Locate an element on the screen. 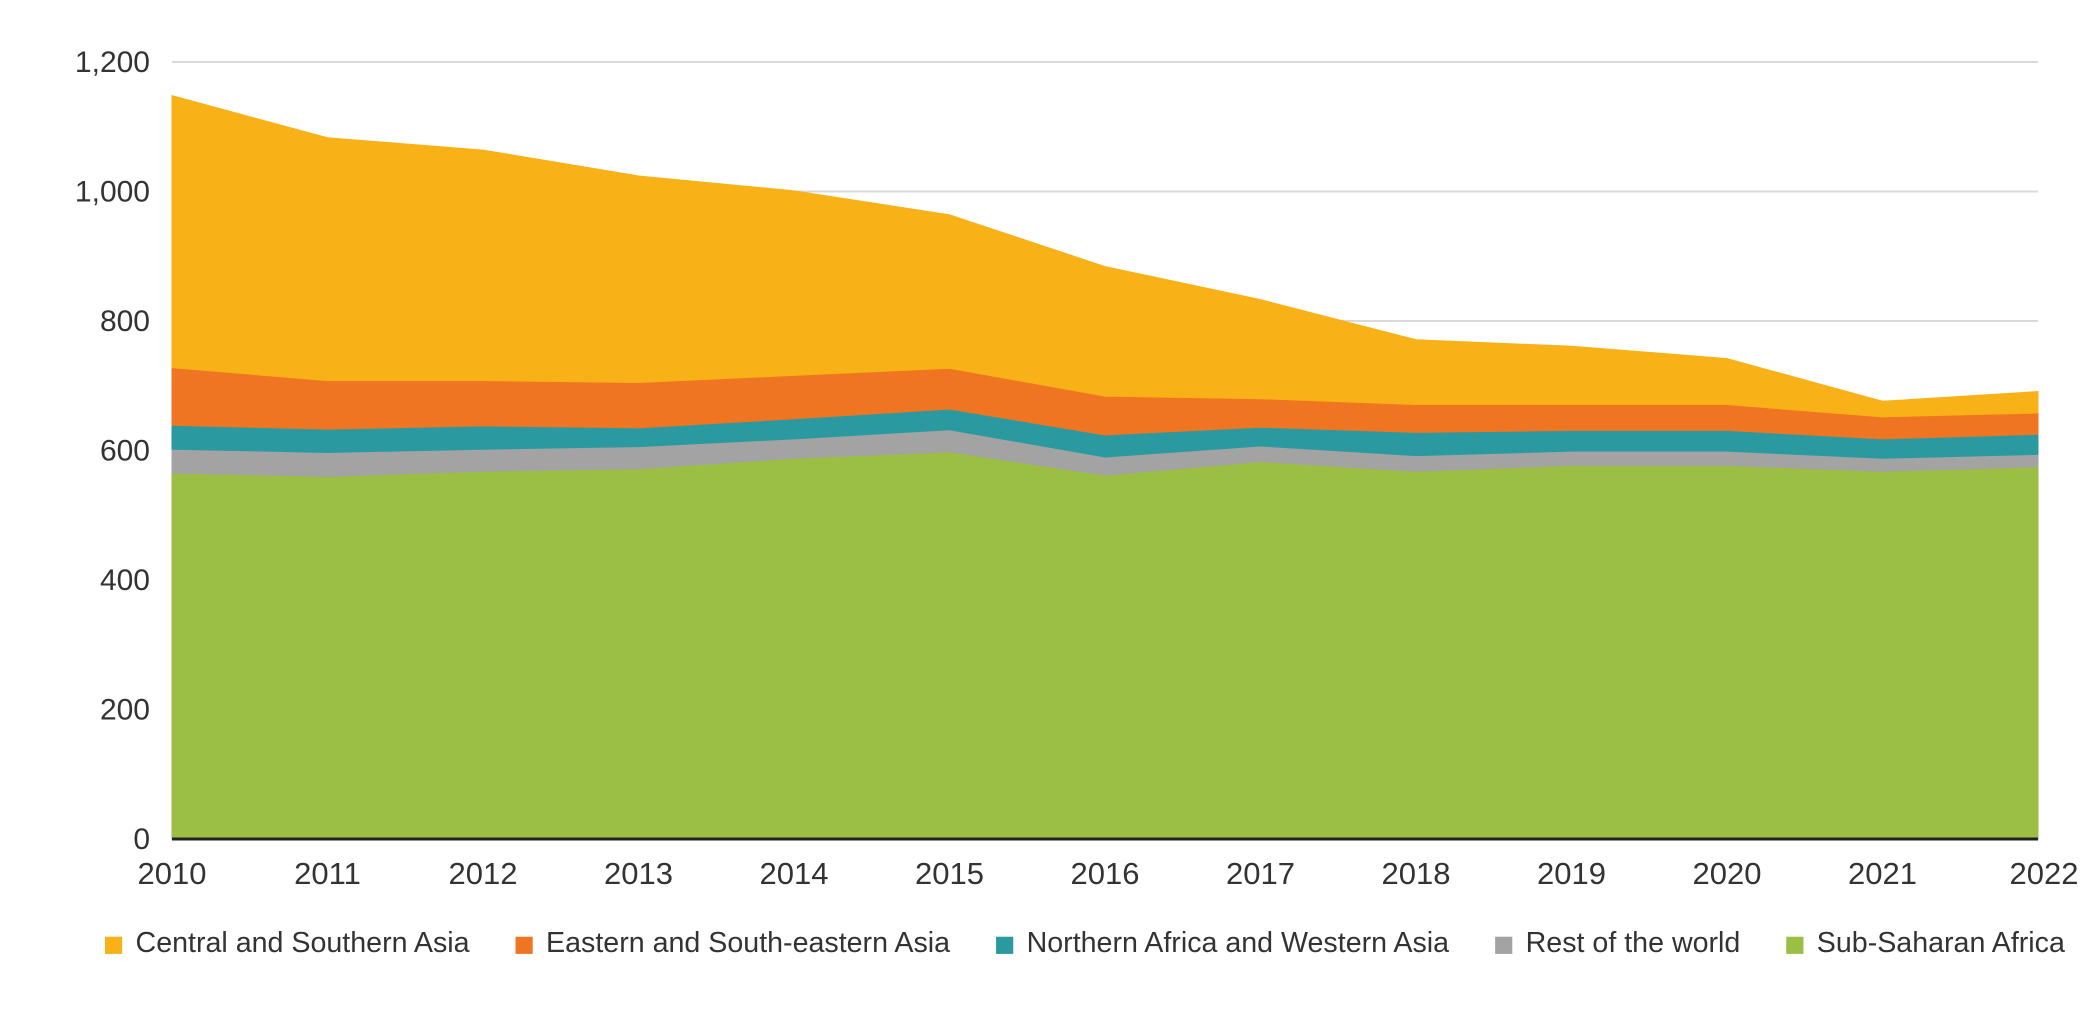  legend-item-rest-of-the-world: Rest of the world is located at coordinates (1617, 943).